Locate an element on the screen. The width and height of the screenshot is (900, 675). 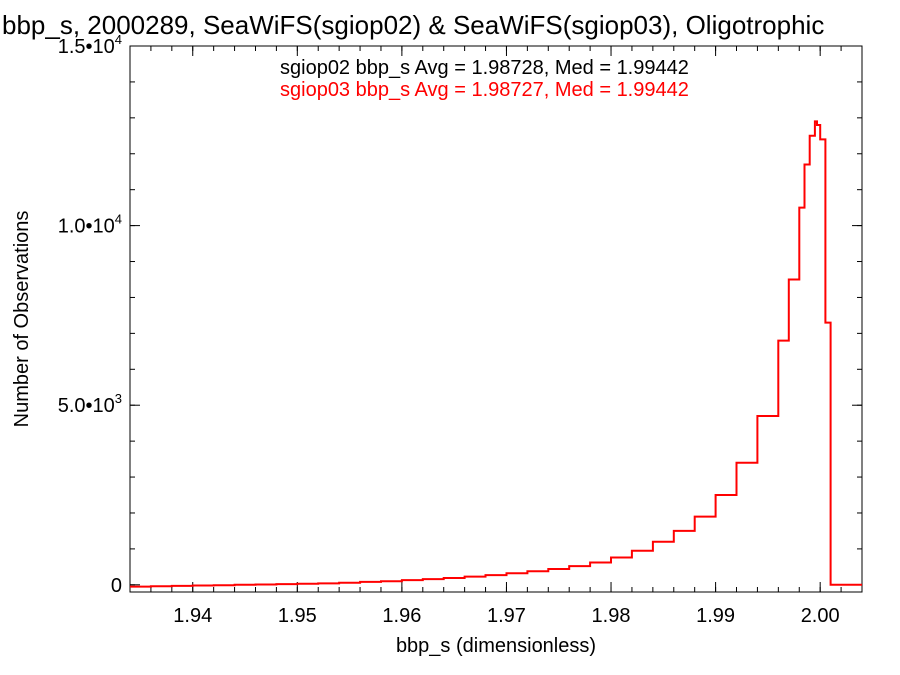
y-tick-label: 1.5•104 is located at coordinates (90, 45).